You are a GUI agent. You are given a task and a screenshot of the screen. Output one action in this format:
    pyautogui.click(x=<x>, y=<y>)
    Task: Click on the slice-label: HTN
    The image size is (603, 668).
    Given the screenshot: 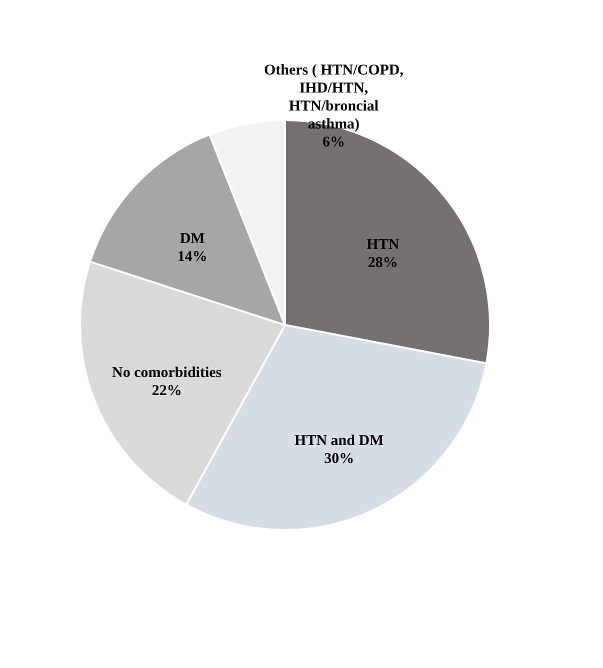 What is the action you would take?
    pyautogui.click(x=383, y=244)
    